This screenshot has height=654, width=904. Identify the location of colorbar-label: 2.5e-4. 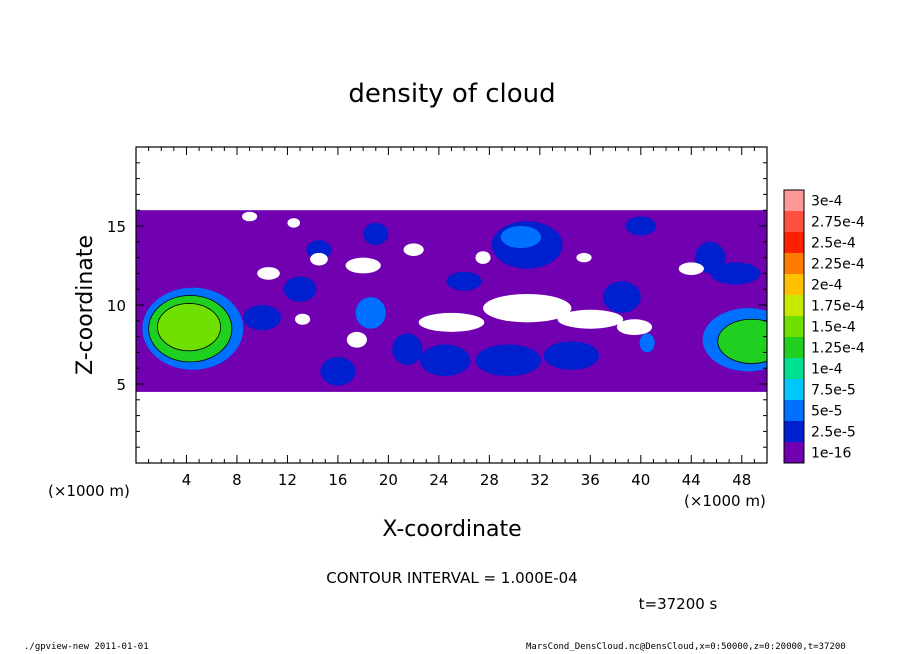
(833, 244).